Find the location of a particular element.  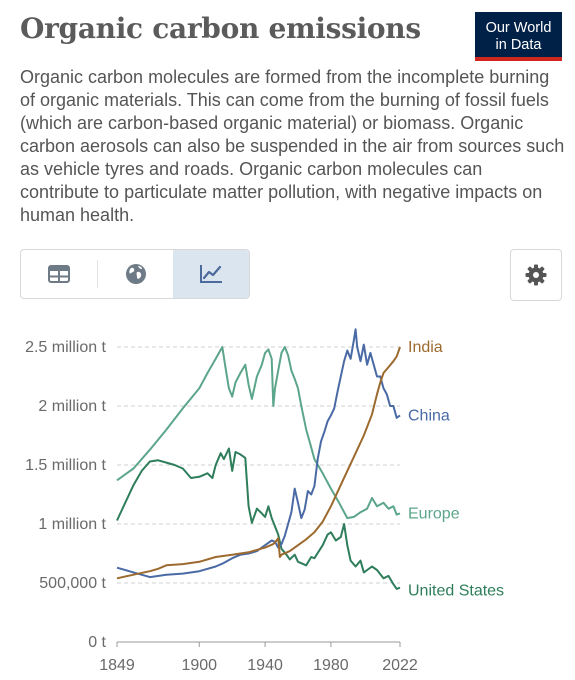

series-label-united-states: United States is located at coordinates (456, 591).